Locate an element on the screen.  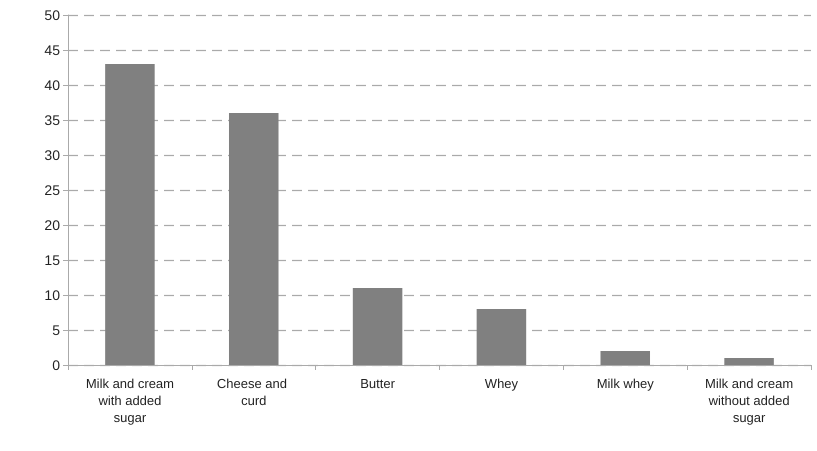
y-tick-label: 35 is located at coordinates (52, 120).